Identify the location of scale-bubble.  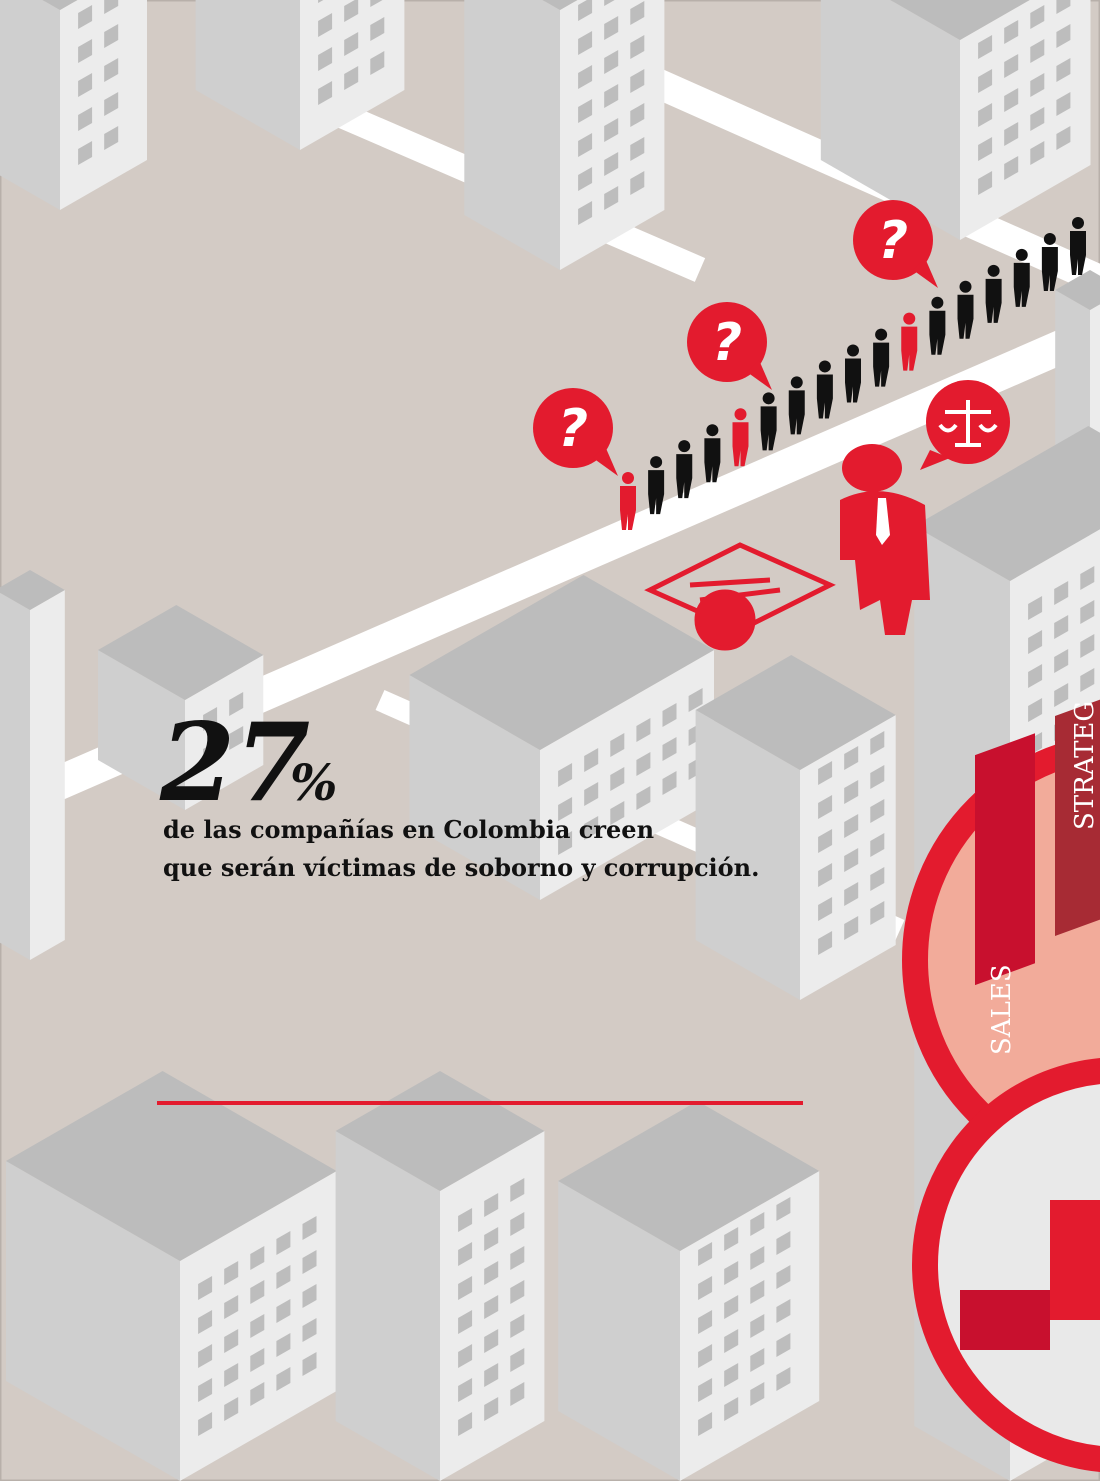
(965, 425).